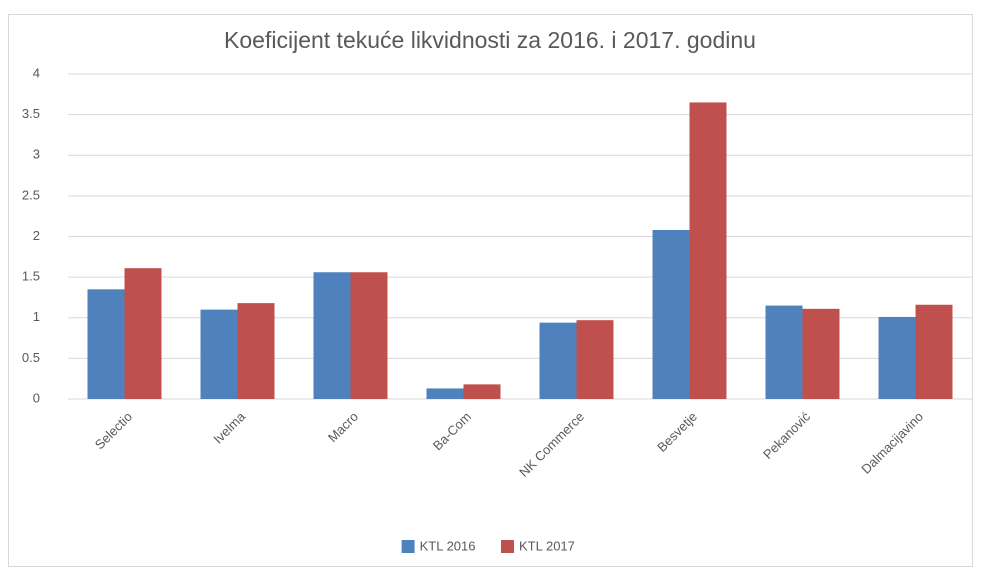 The height and width of the screenshot is (570, 981). What do you see at coordinates (31, 276) in the screenshot?
I see `y-tick-label: 1.5` at bounding box center [31, 276].